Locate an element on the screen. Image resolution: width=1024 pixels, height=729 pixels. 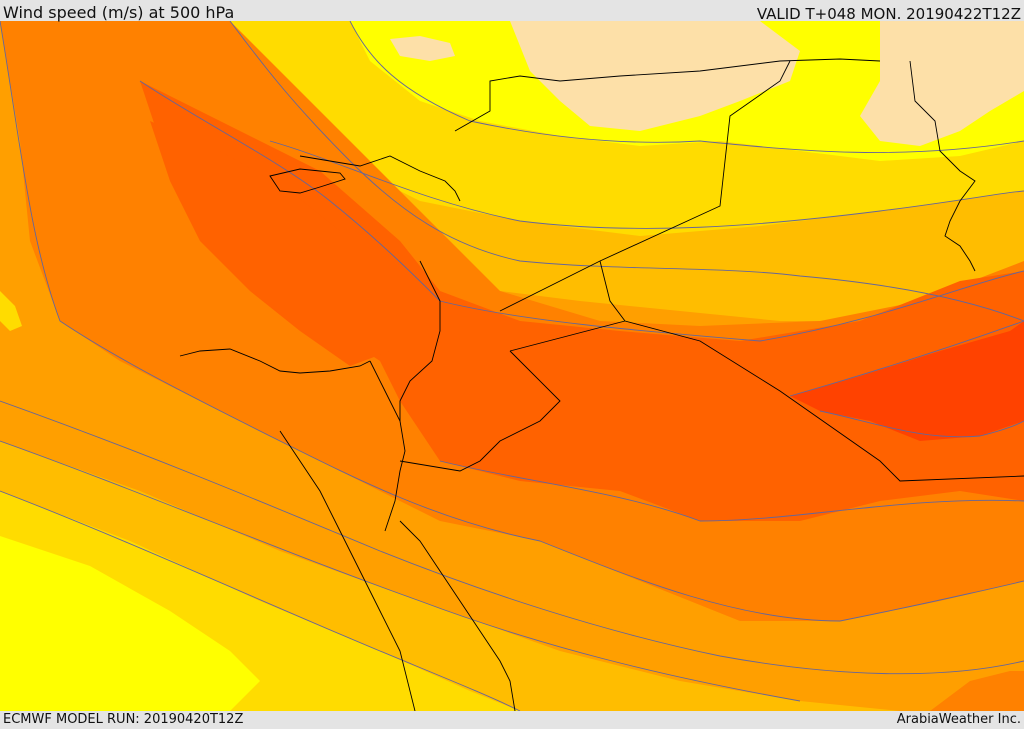
border-egypt-sinai is located at coordinates (387, 446).